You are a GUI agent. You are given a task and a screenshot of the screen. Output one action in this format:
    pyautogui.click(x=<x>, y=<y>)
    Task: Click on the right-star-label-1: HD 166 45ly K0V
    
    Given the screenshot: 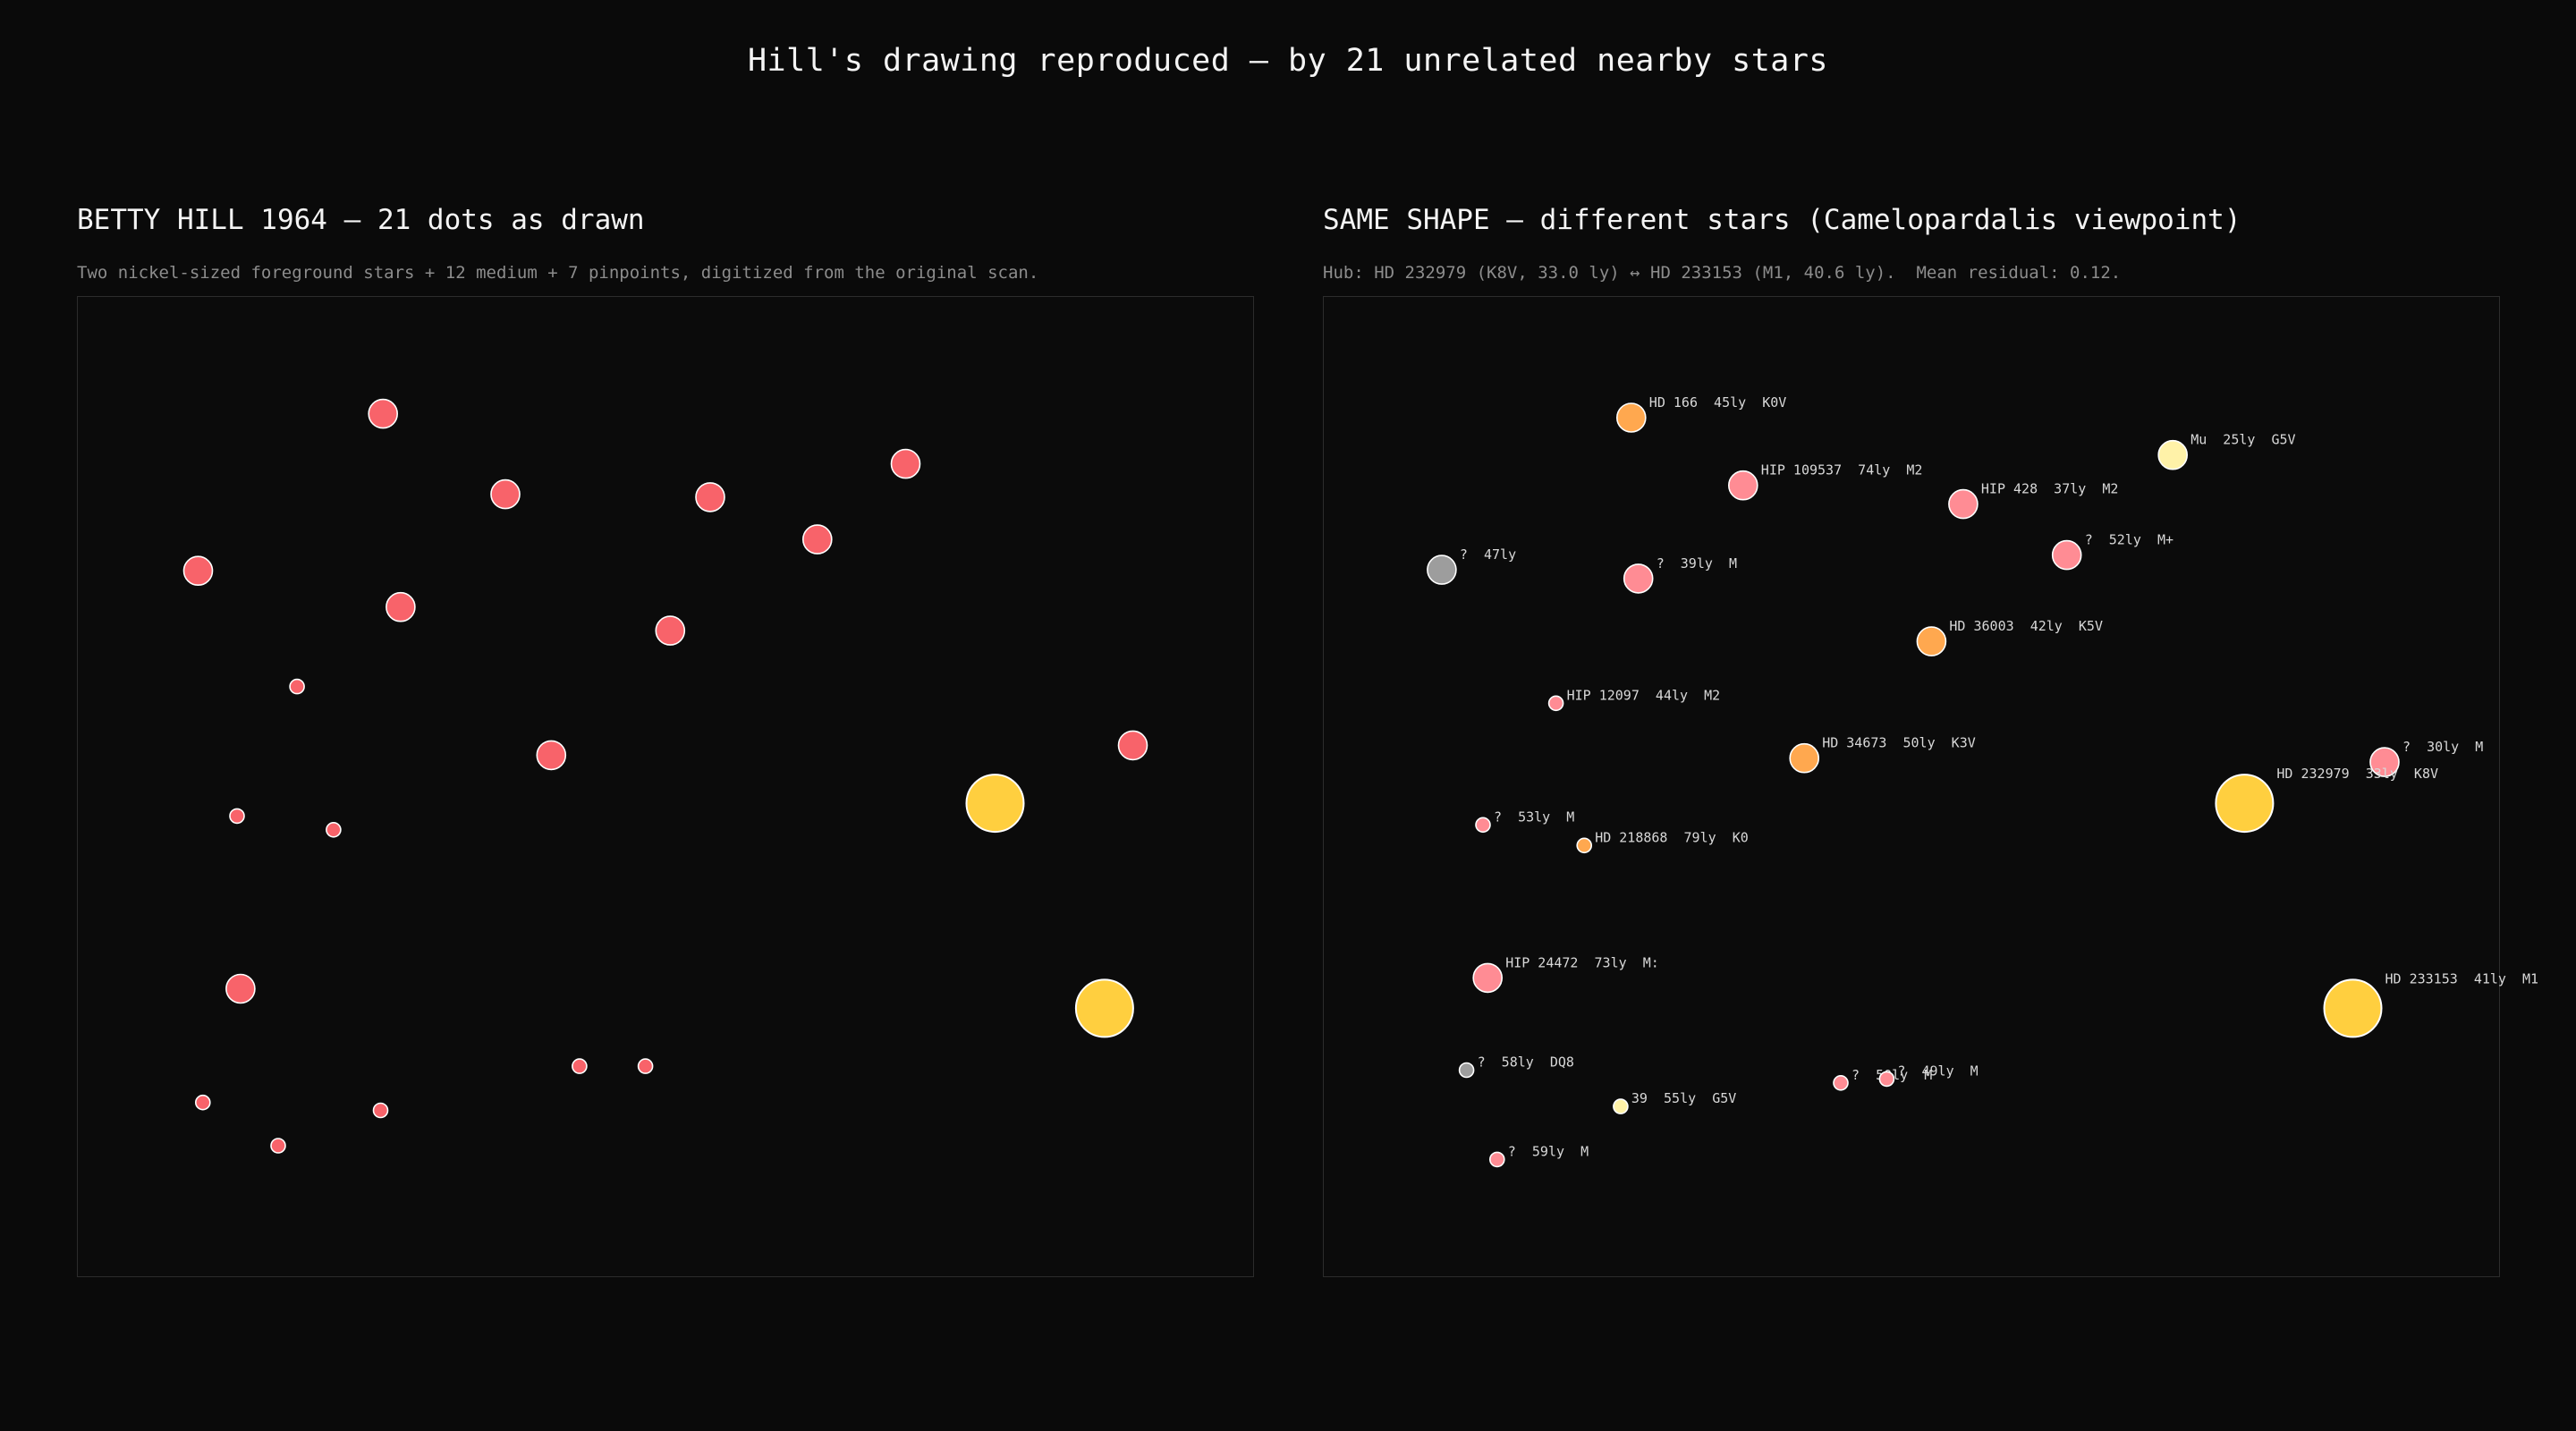 What is the action you would take?
    pyautogui.click(x=1718, y=403)
    